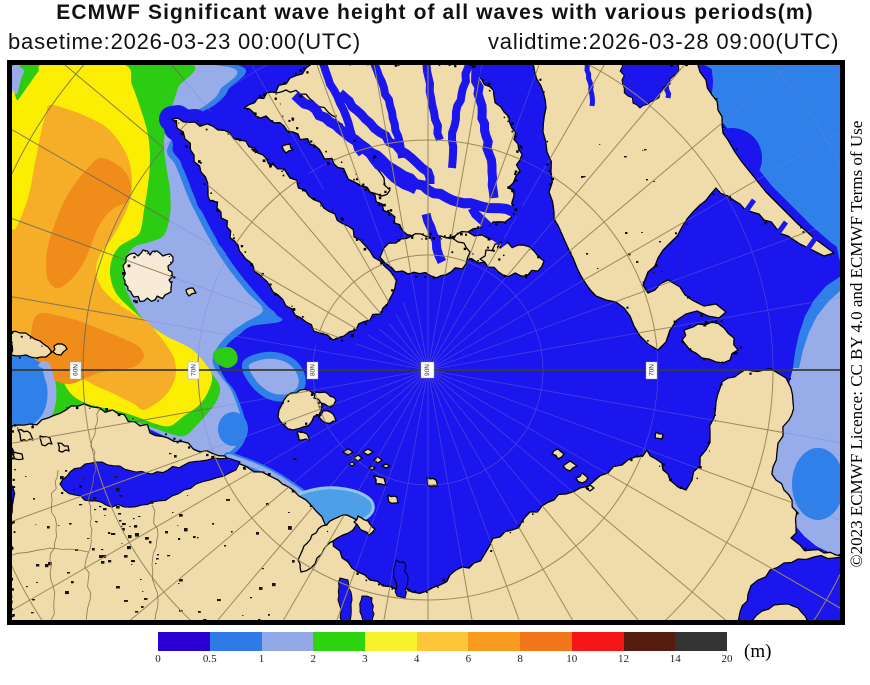 The height and width of the screenshot is (685, 870). Describe the element at coordinates (427, 370) in the screenshot. I see `svg-text: 90N` at that location.